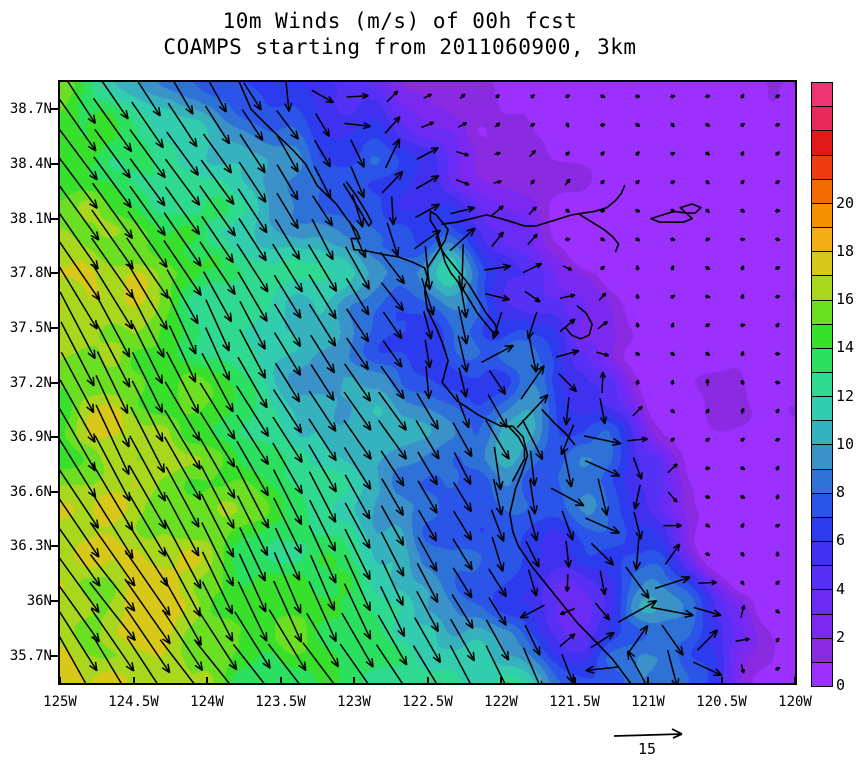 This screenshot has width=864, height=770. Describe the element at coordinates (501, 702) in the screenshot. I see `x-axis-tick-label: 122W` at that location.